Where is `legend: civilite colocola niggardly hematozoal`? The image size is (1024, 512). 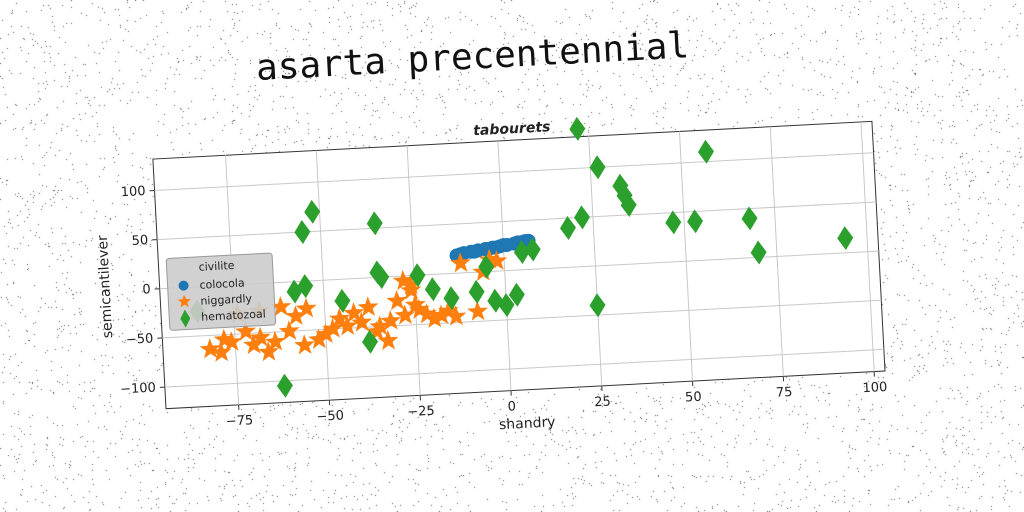 legend: civilite colocola niggardly hematozoal is located at coordinates (221, 291).